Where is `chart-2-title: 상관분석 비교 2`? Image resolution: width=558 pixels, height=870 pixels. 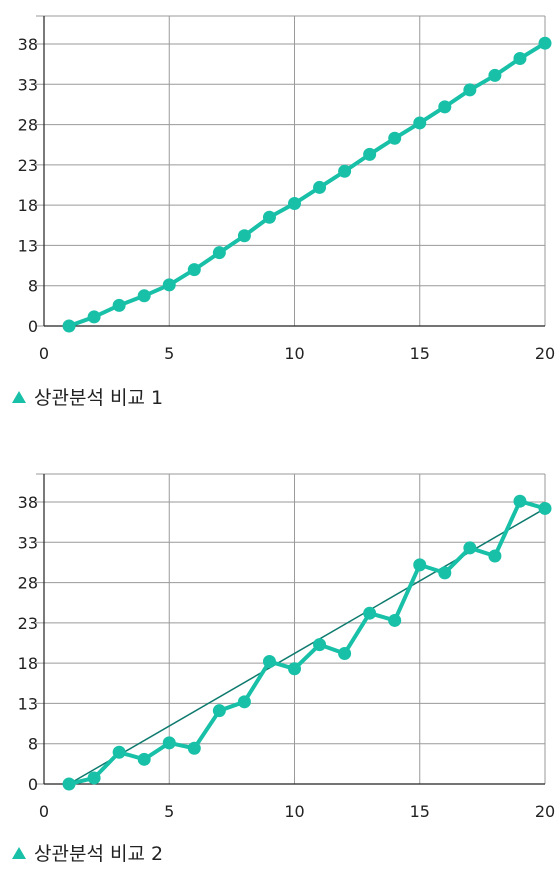
chart-2-title: 상관분석 비교 2 is located at coordinates (99, 854).